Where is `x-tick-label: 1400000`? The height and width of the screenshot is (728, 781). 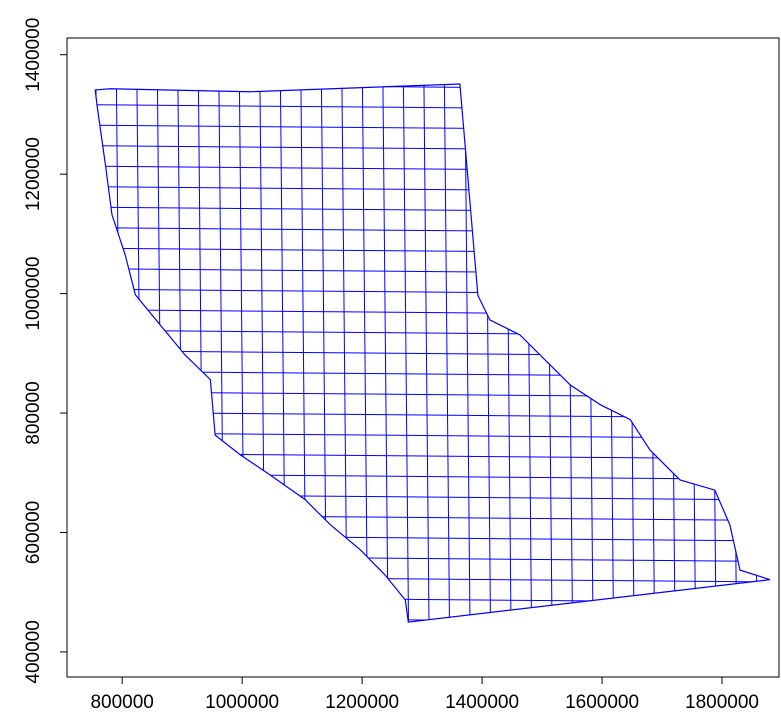 x-tick-label: 1400000 is located at coordinates (482, 702).